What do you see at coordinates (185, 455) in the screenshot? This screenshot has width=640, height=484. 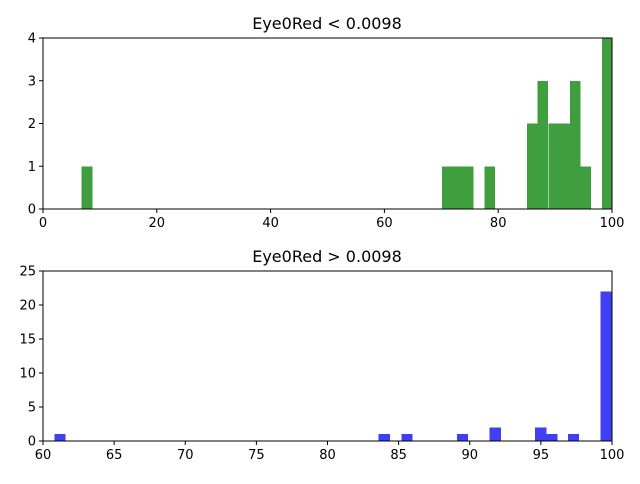 I see `x-tick-label: 70` at bounding box center [185, 455].